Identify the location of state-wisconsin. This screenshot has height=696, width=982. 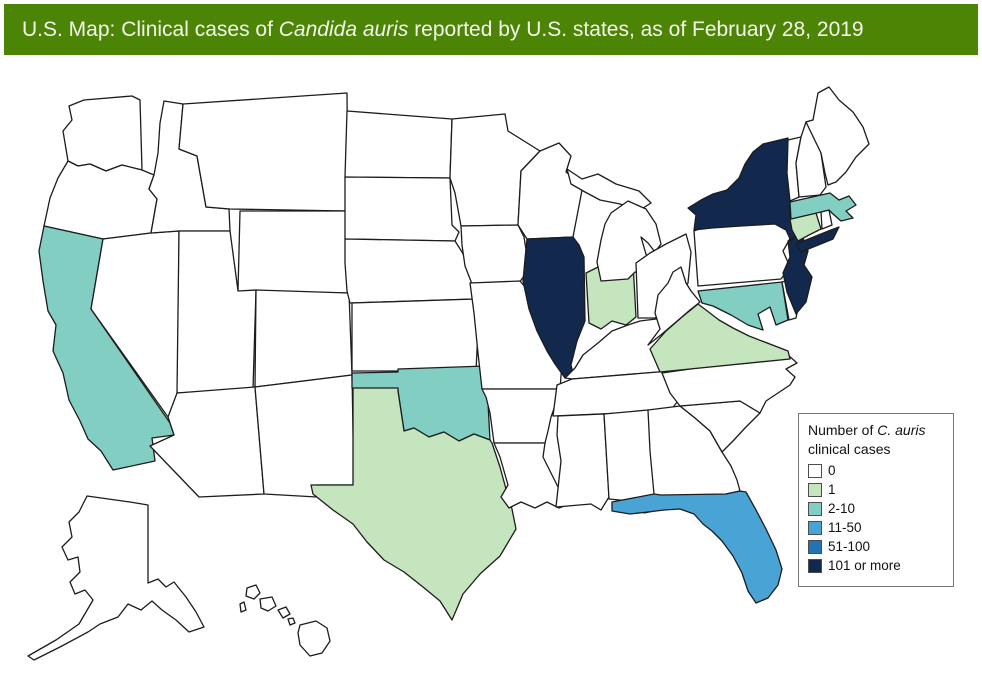
(550, 191).